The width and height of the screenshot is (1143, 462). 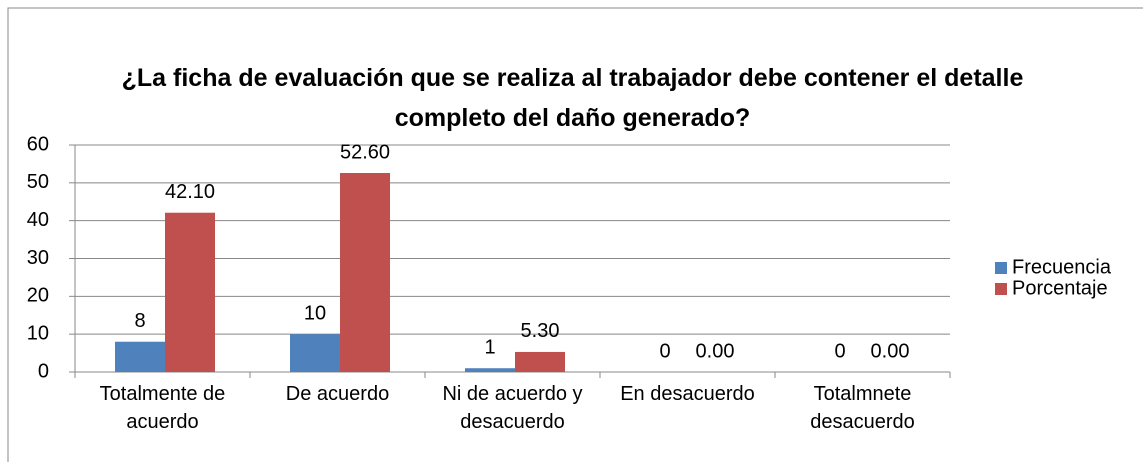 I want to click on x-tick-label: En desacuerdo, so click(x=687, y=394).